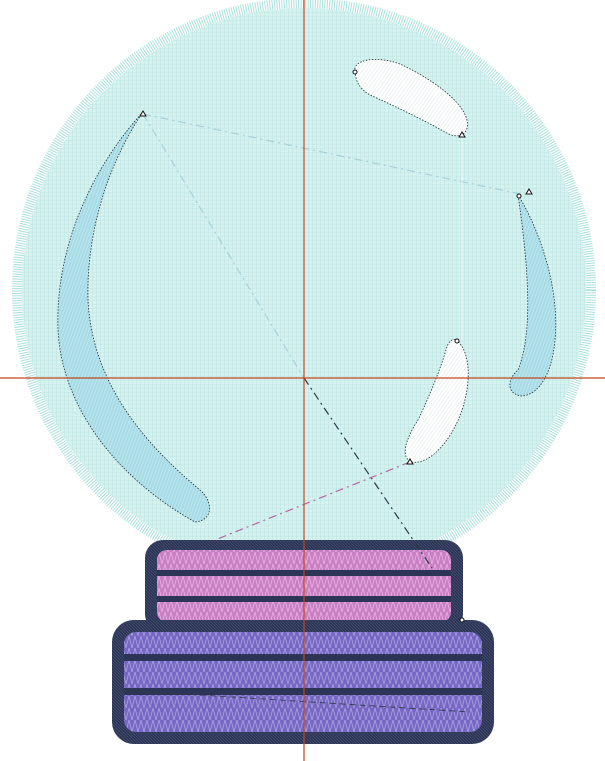 Image resolution: width=605 pixels, height=761 pixels. I want to click on lower-white-highlight, so click(436, 401).